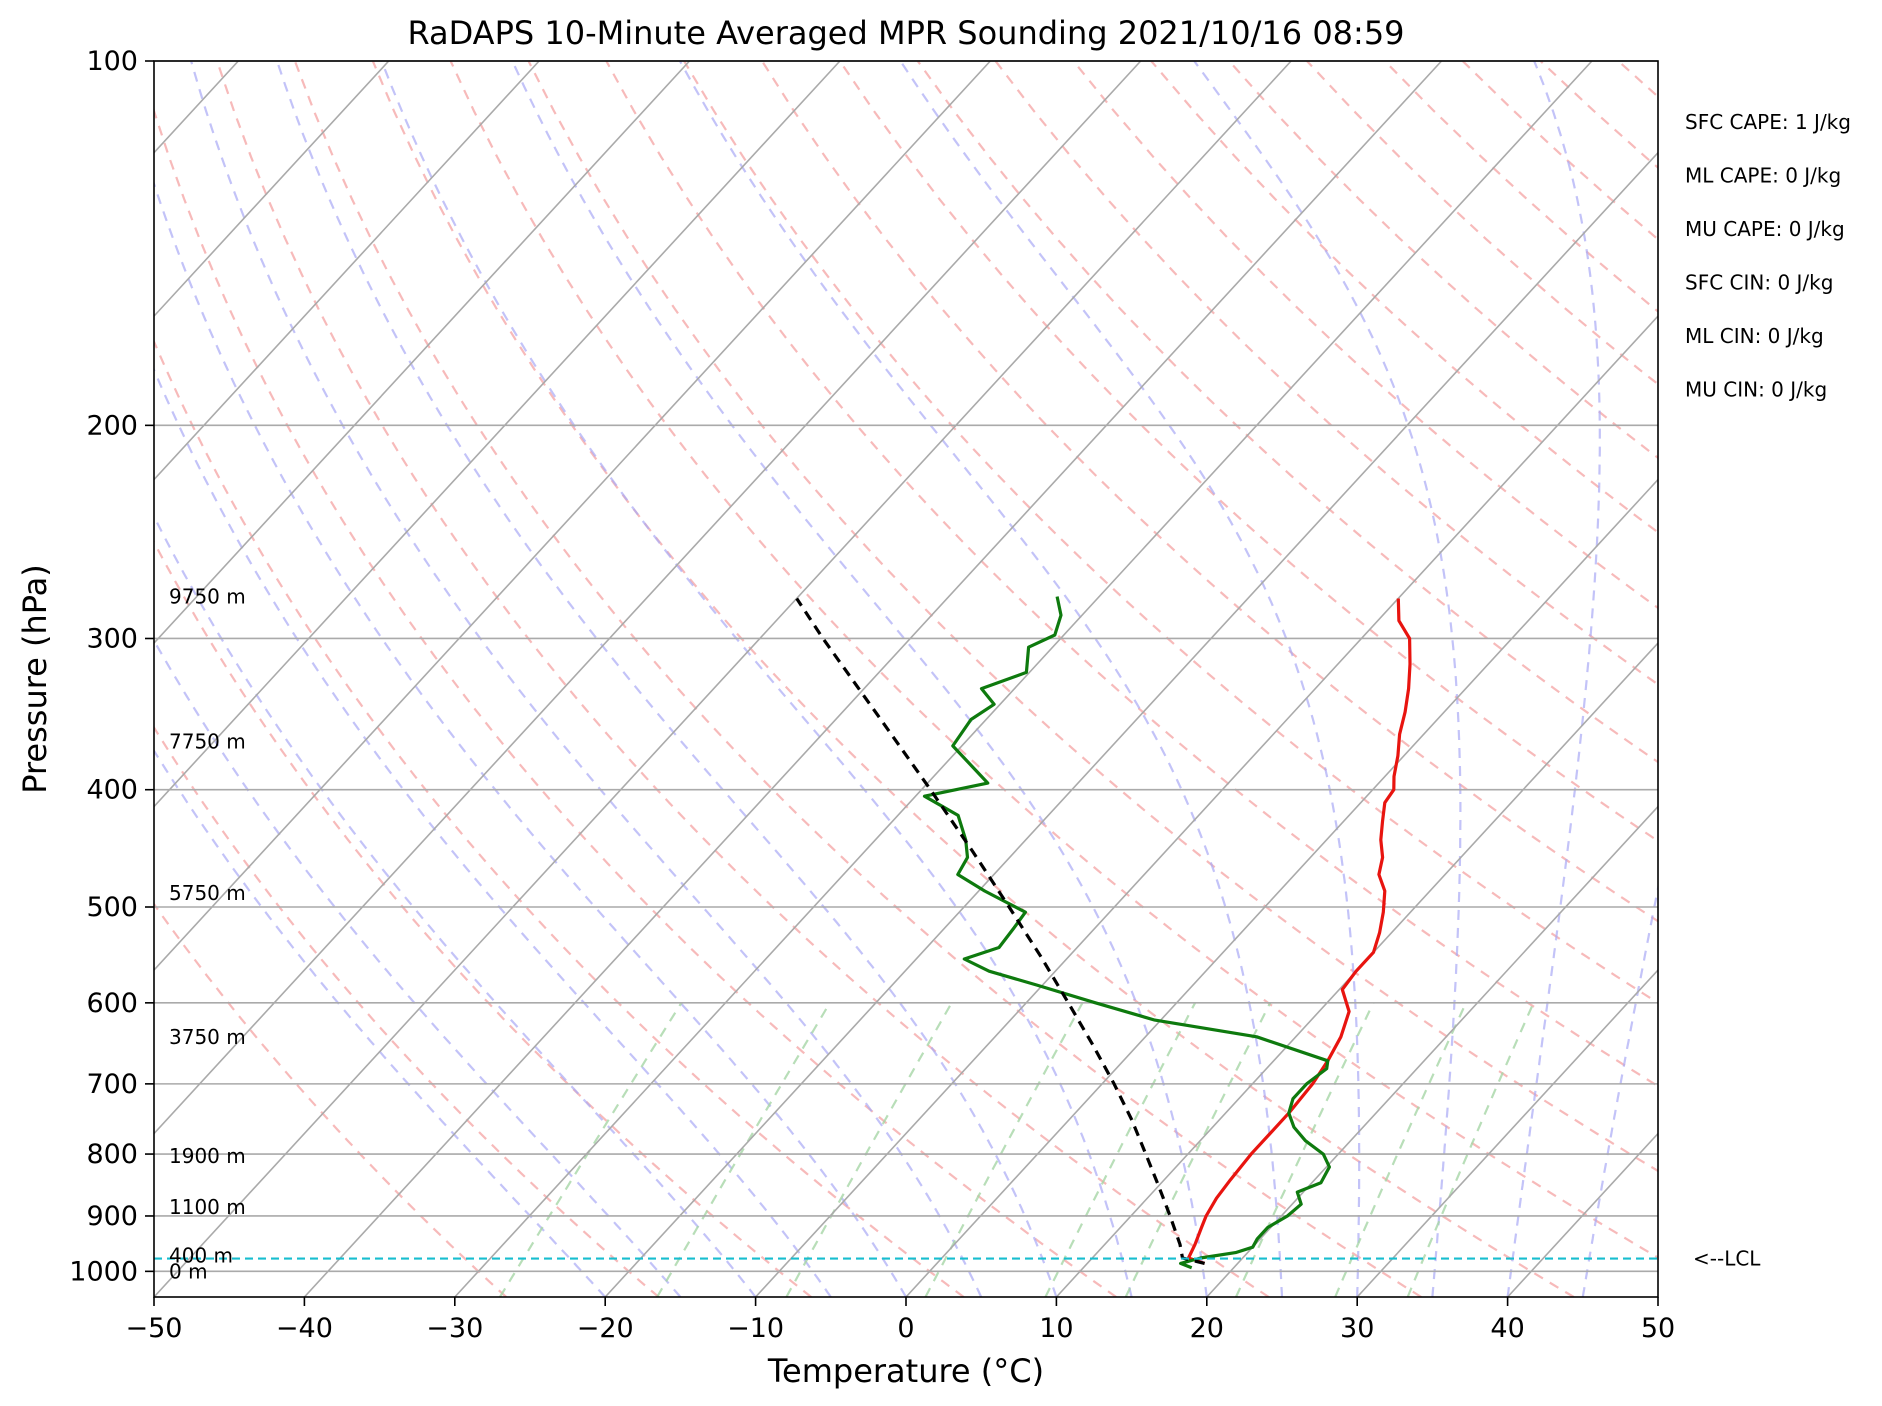 The width and height of the screenshot is (1882, 1406). I want to click on stability-index-label: SFC CAPE: 1 J/kg, so click(1768, 122).